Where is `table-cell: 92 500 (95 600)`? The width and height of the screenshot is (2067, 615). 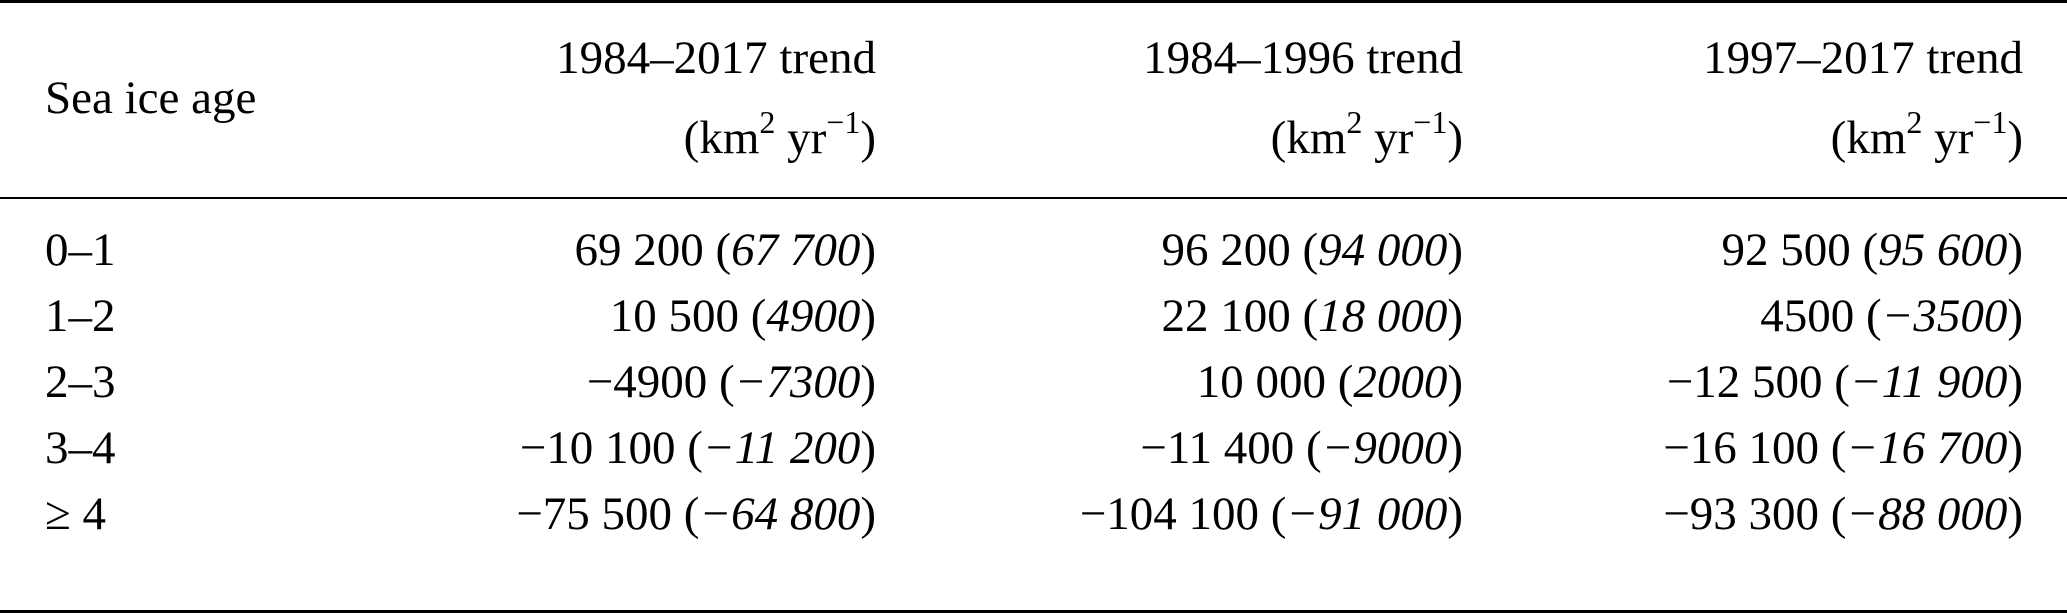 table-cell: 92 500 (95 600) is located at coordinates (1872, 250).